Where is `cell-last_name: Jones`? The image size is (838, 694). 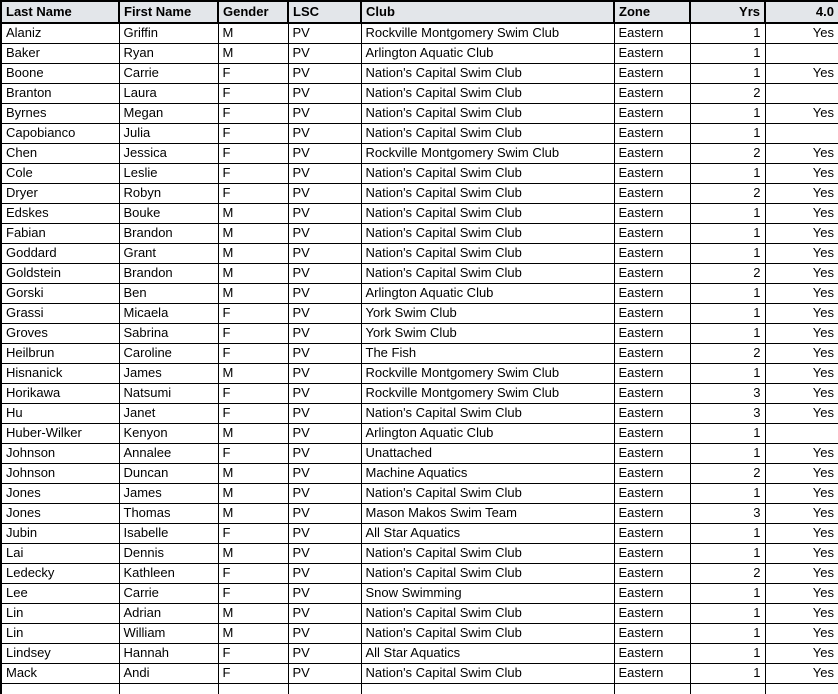 cell-last_name: Jones is located at coordinates (60, 493).